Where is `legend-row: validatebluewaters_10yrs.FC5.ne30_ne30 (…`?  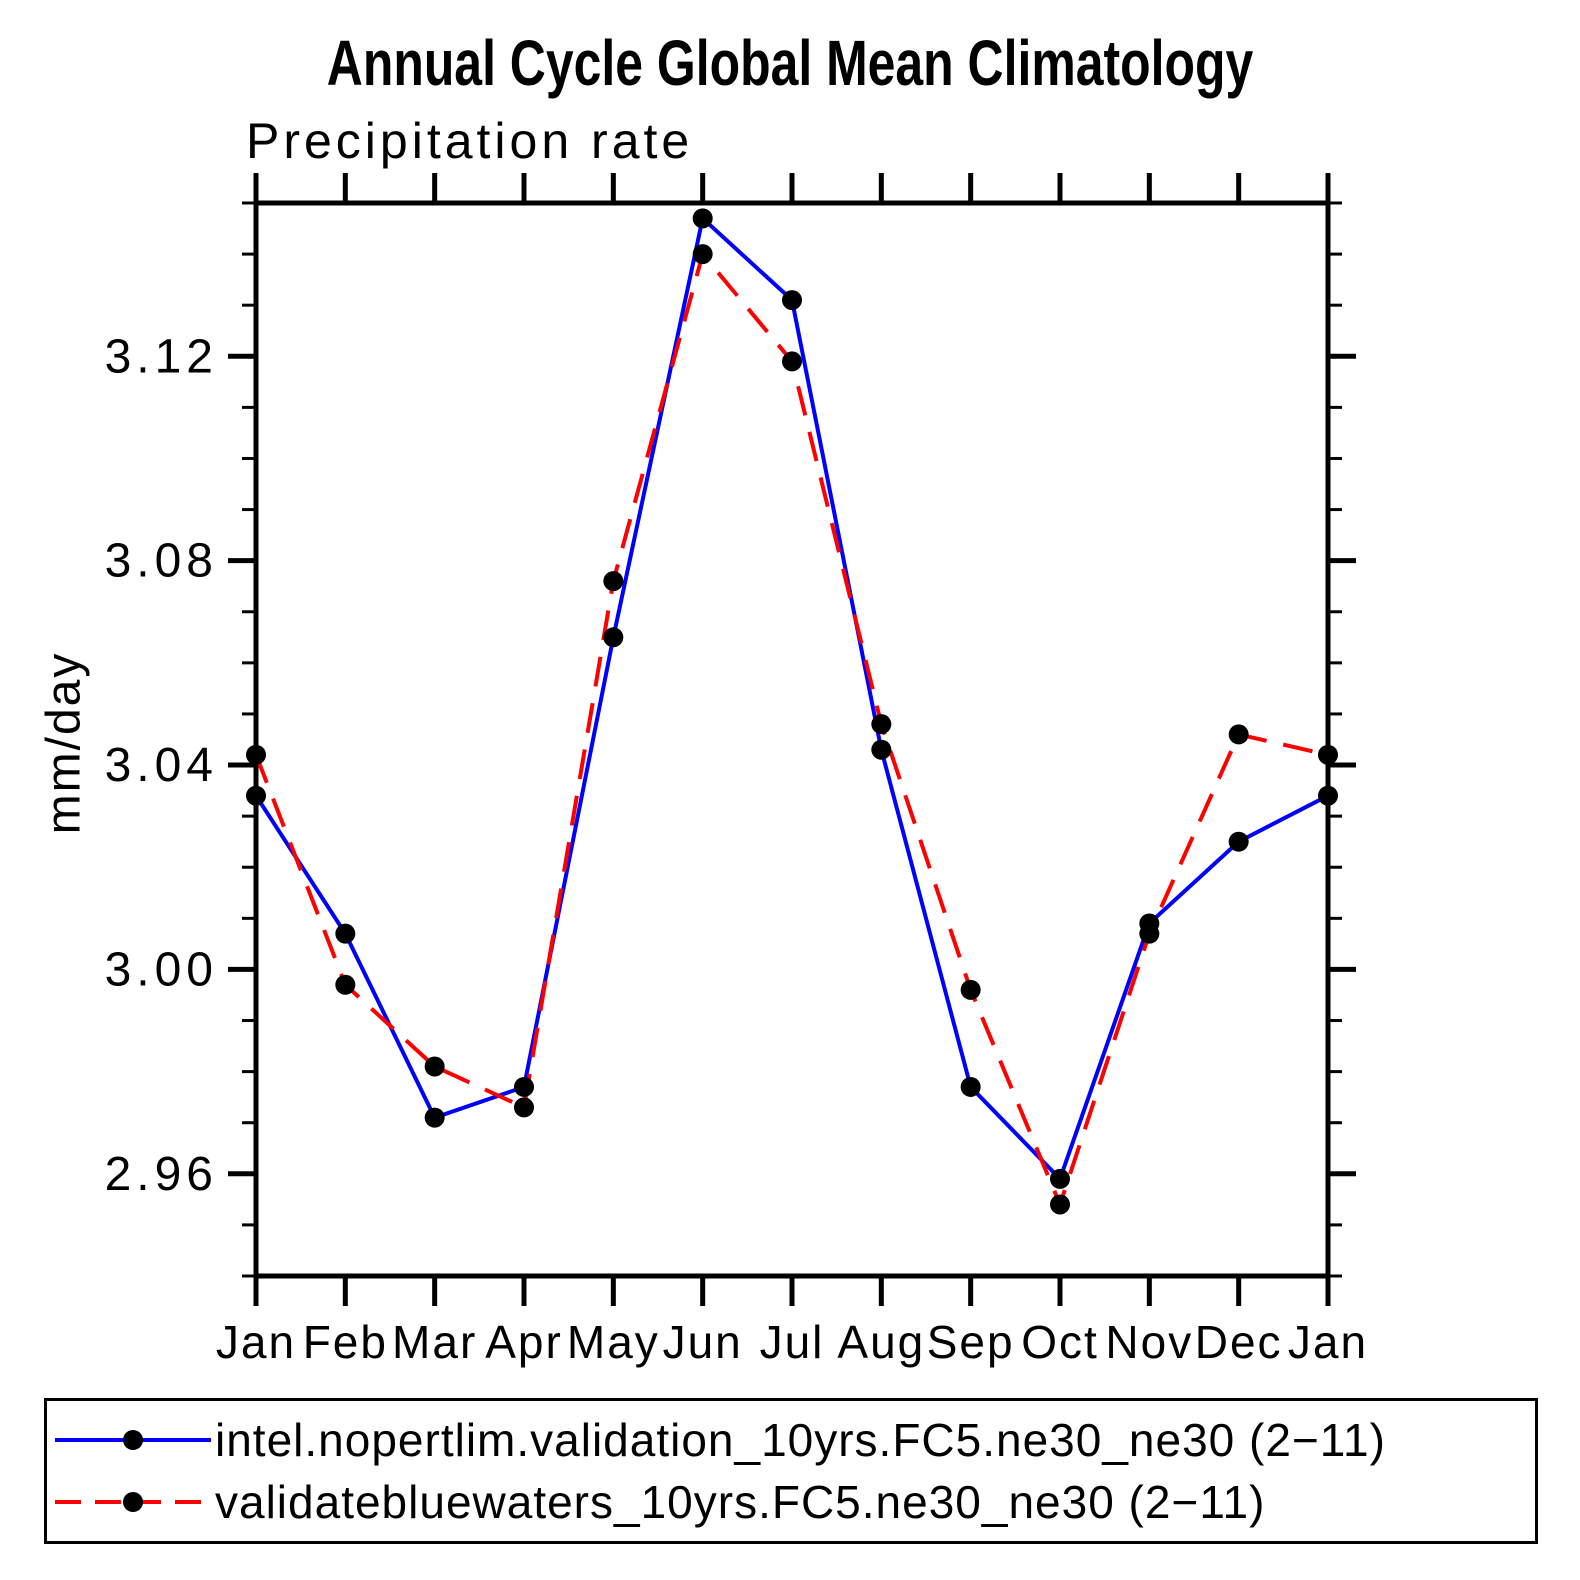
legend-row: validatebluewaters_10yrs.FC5.ne30_ne30 (… is located at coordinates (794, 1502).